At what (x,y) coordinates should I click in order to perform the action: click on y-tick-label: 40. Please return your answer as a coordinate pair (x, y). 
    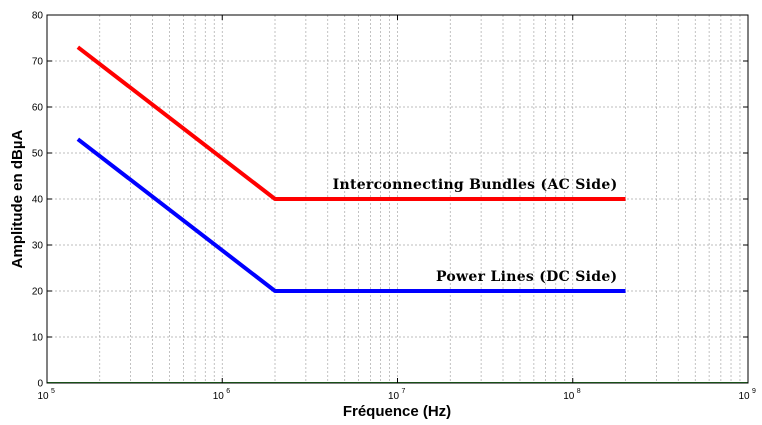
    Looking at the image, I should click on (38, 200).